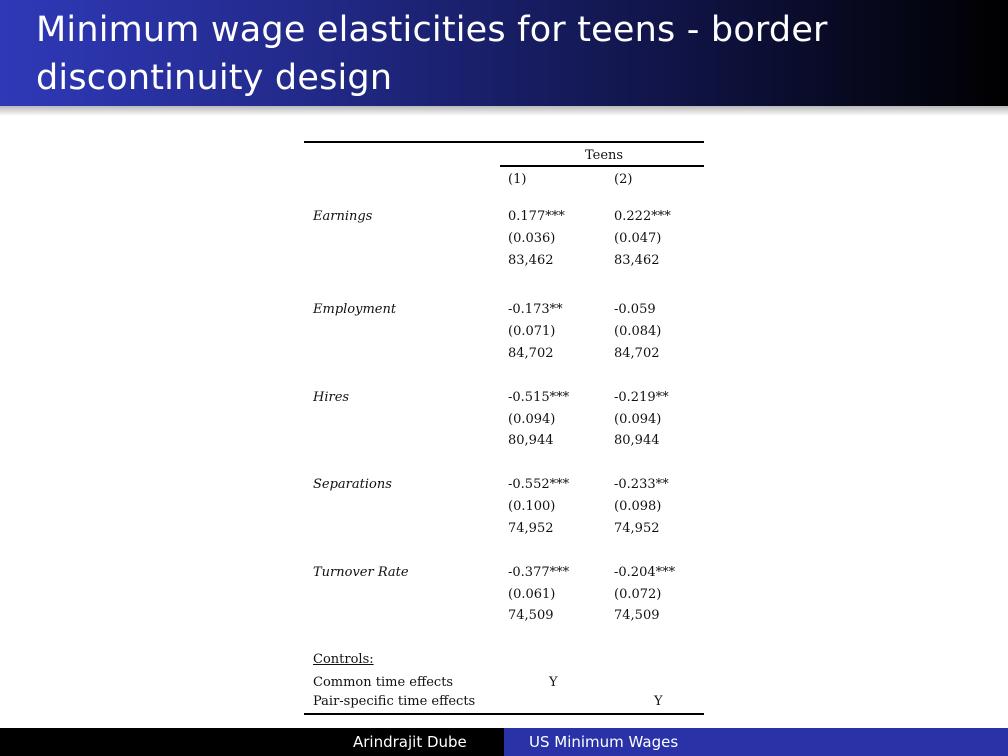 Image resolution: width=1008 pixels, height=756 pixels. I want to click on turnover-coef-2: -0.204***, so click(645, 572).